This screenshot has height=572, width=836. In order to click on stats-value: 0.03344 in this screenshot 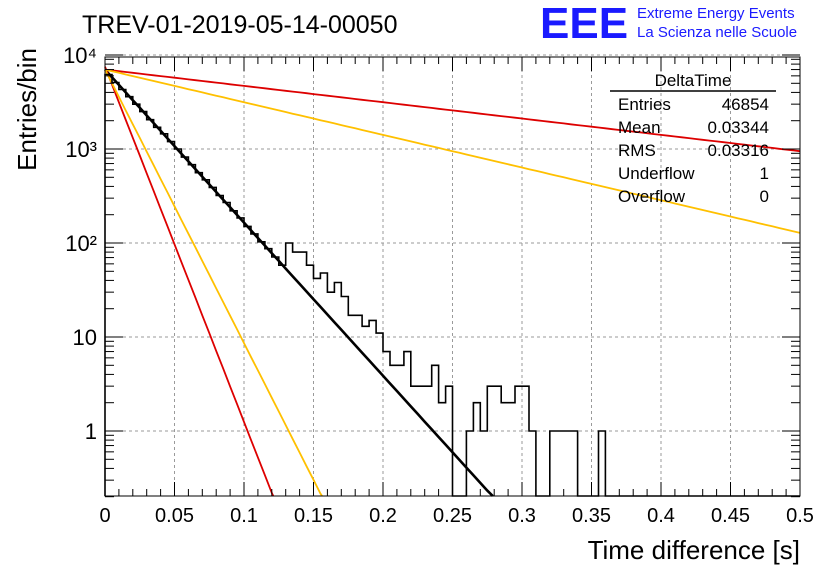, I will do `click(738, 127)`.